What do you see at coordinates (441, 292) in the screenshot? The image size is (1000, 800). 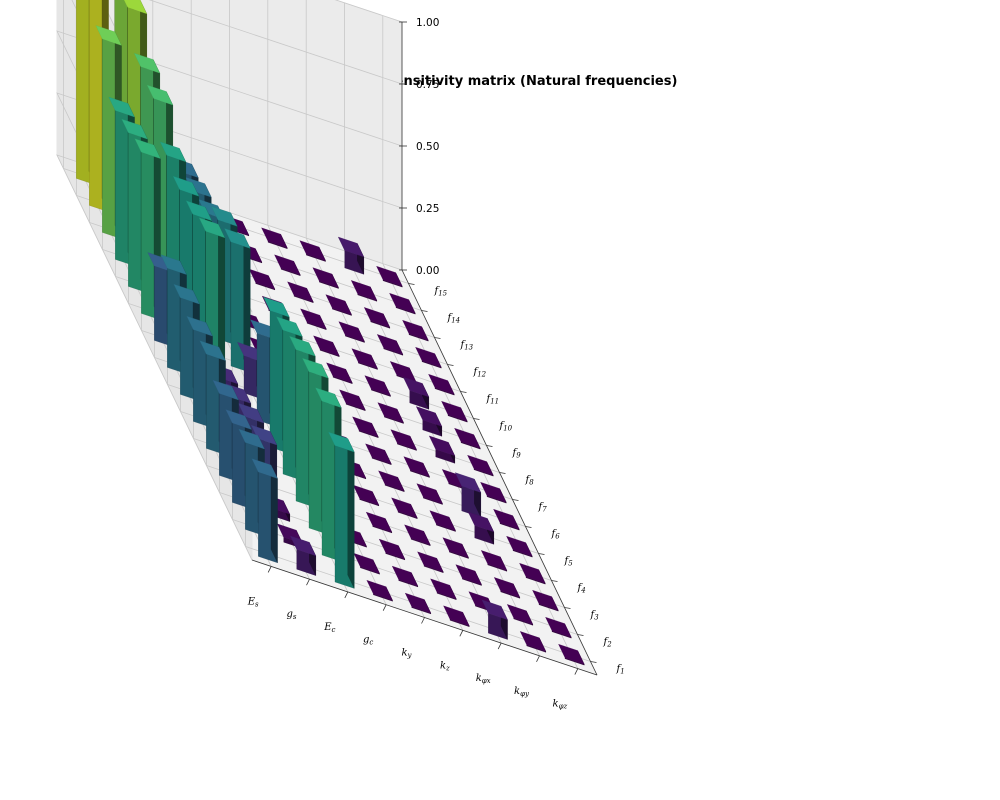 I see `y-tick-label: f15` at bounding box center [441, 292].